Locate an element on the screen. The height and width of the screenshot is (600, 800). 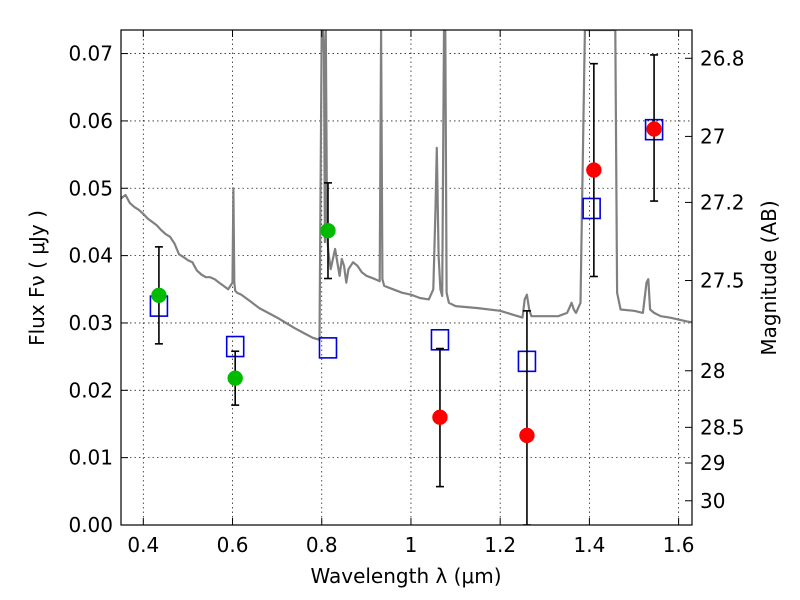
x-tick-label: 1.2 is located at coordinates (500, 545).